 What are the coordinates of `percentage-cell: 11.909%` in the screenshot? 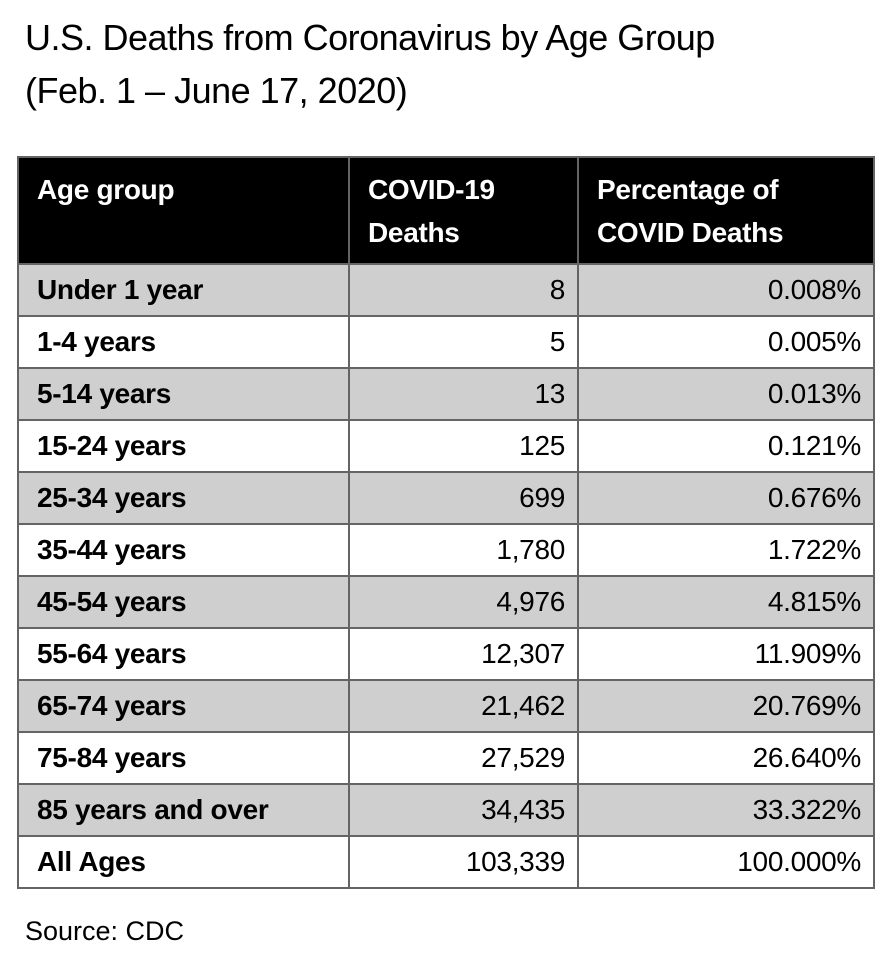 It's located at (726, 653).